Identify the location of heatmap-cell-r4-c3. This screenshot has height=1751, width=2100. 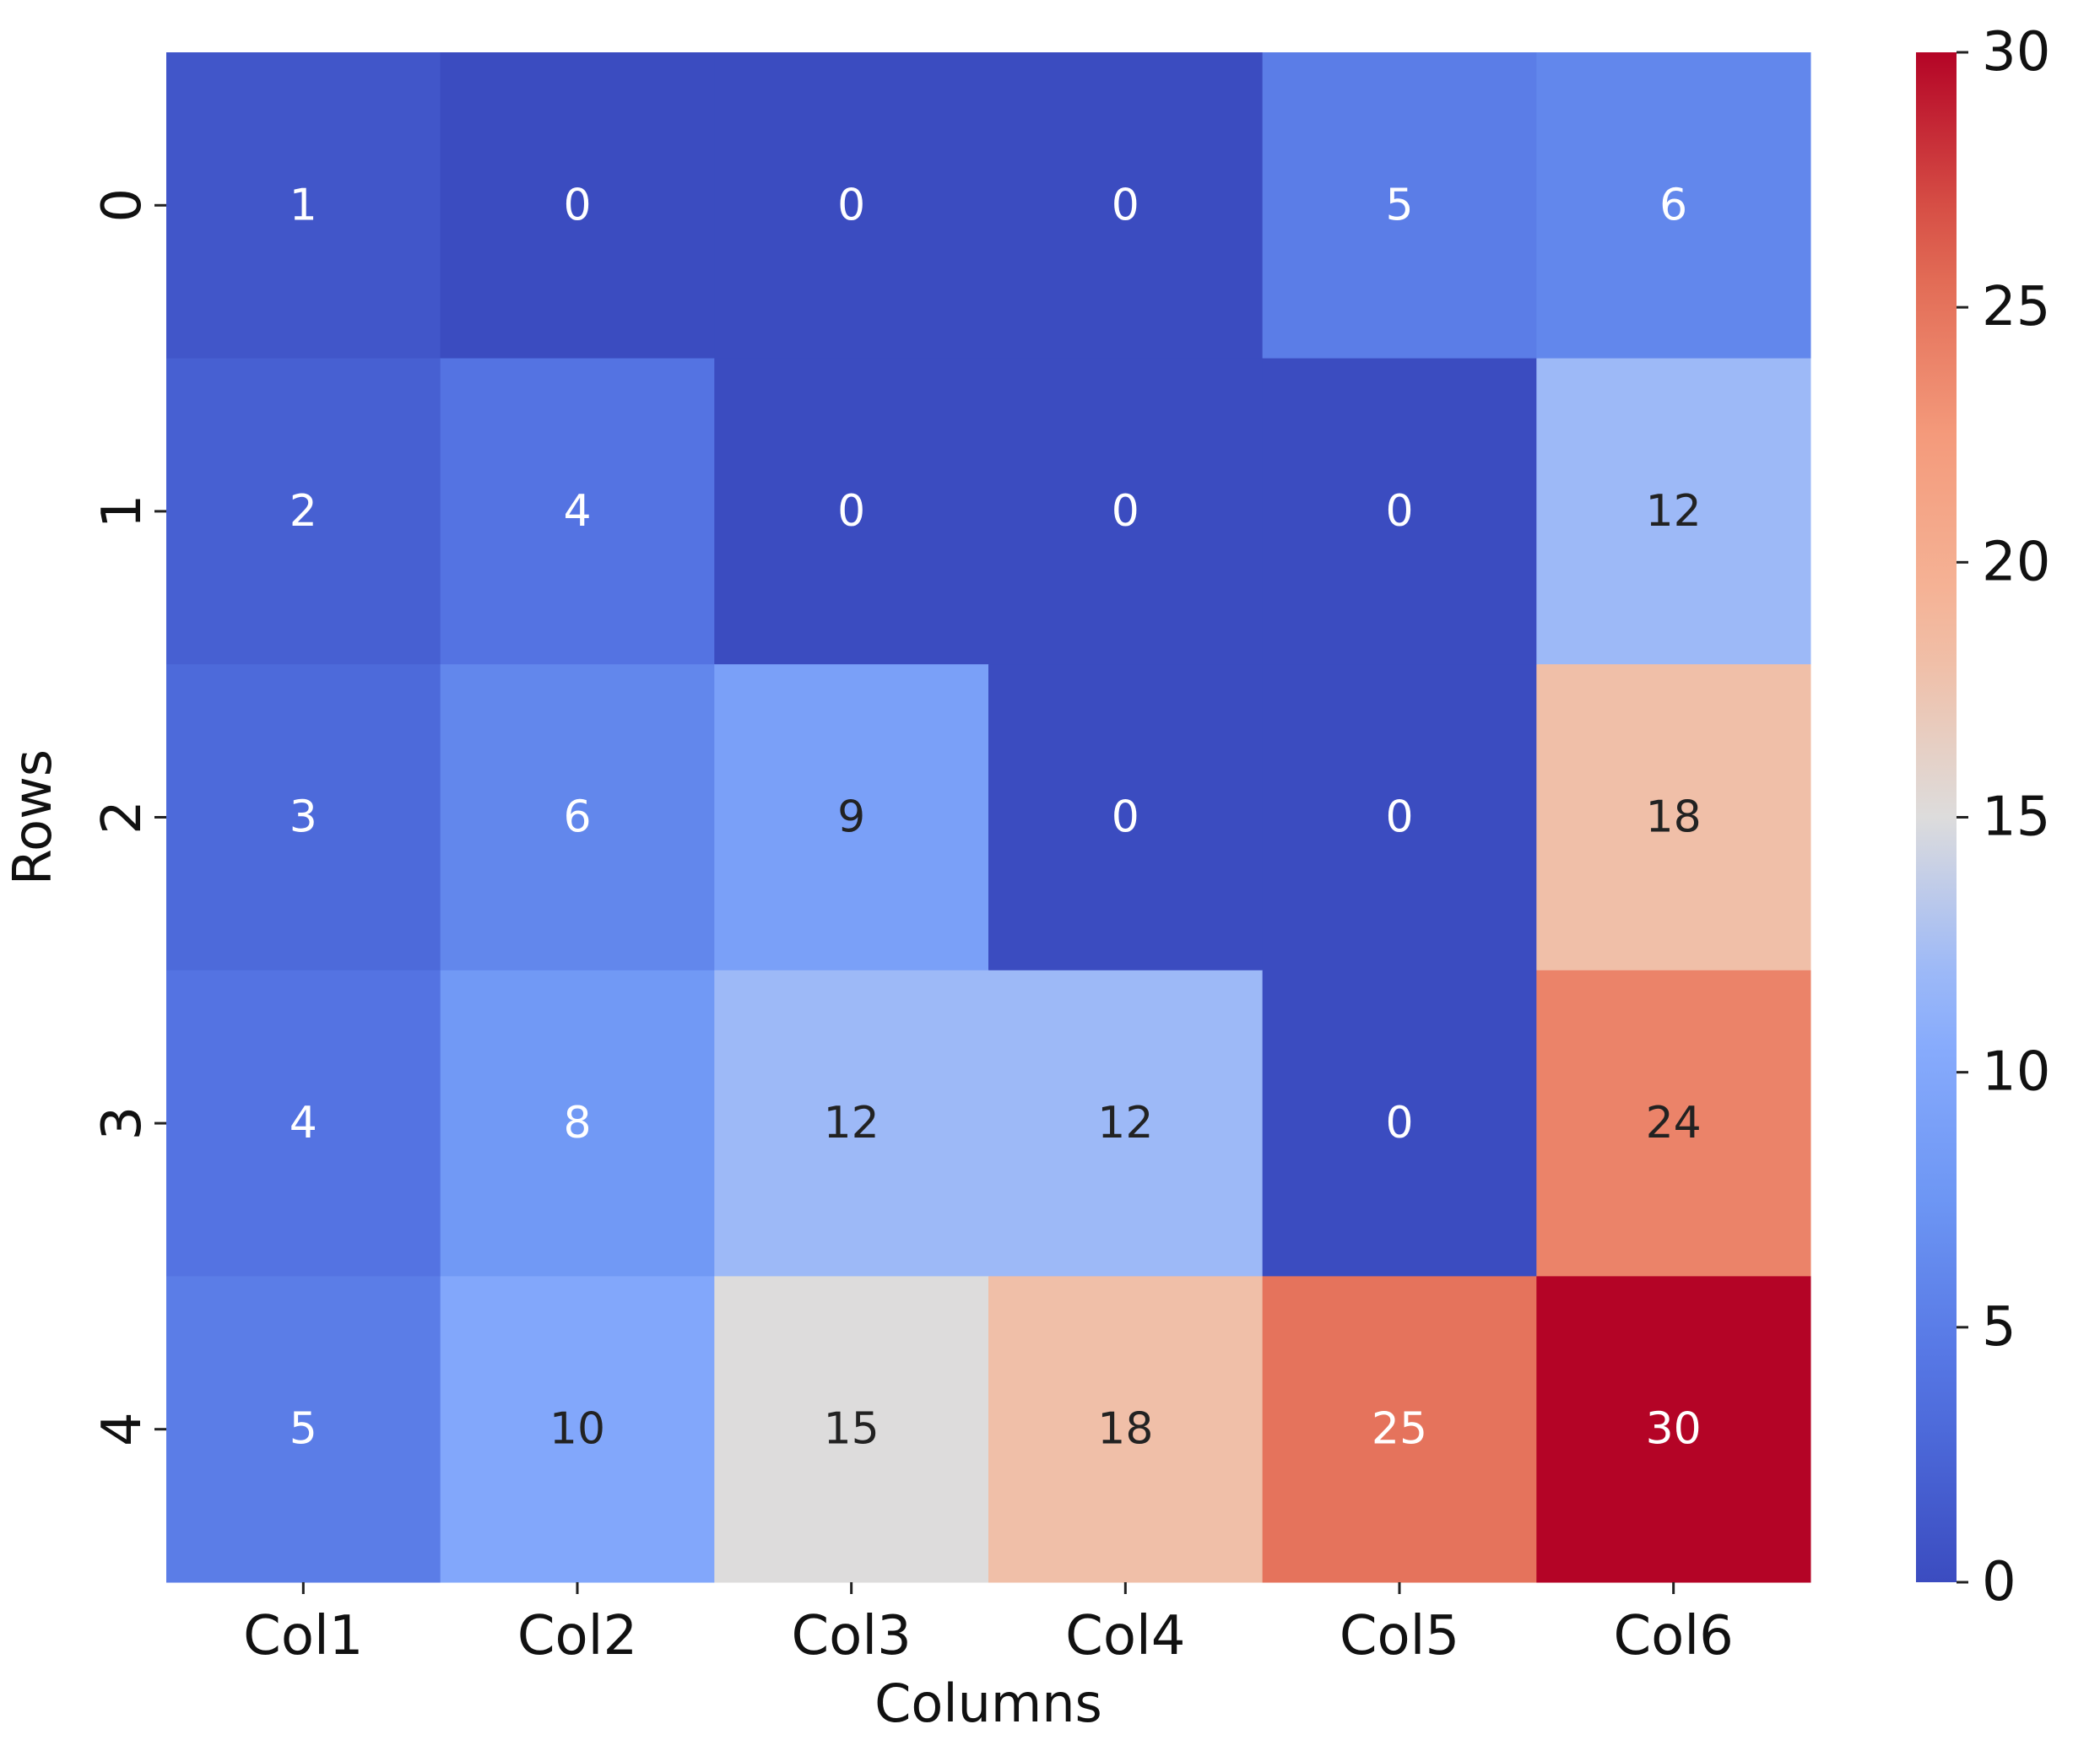
(851, 1429).